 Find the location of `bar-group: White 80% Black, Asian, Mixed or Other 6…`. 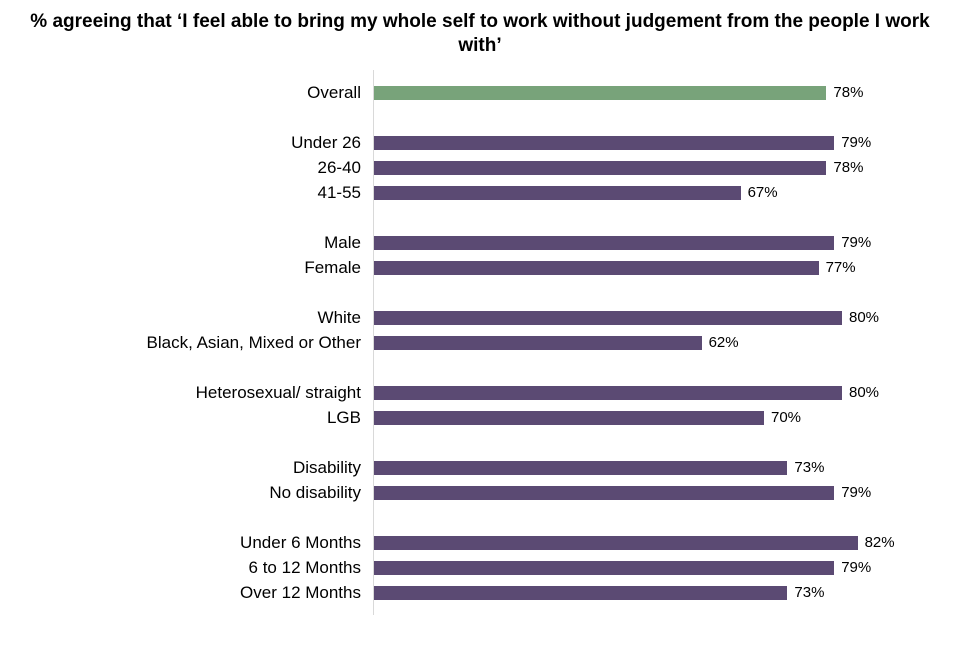

bar-group: White 80% Black, Asian, Mixed or Other 6… is located at coordinates (480, 330).